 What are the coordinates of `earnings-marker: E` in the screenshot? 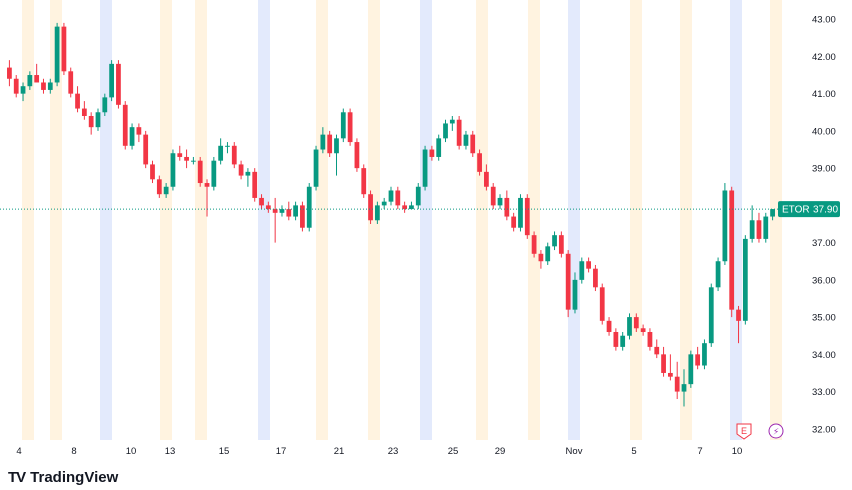 It's located at (744, 431).